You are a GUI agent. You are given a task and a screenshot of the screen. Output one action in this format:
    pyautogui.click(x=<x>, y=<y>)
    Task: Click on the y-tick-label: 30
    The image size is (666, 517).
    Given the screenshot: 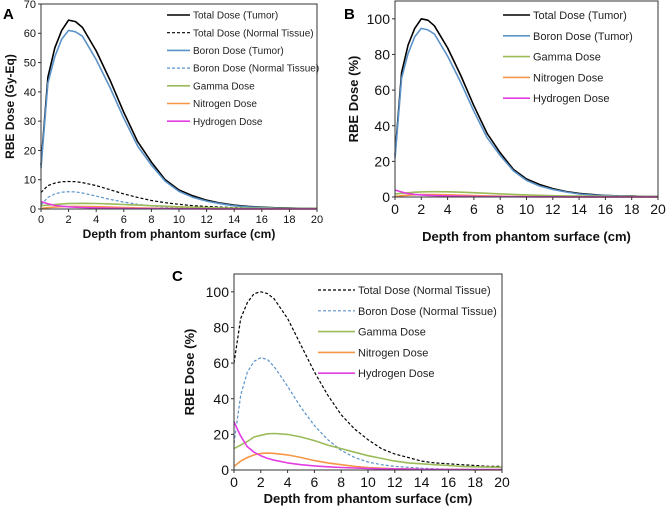 What is the action you would take?
    pyautogui.click(x=30, y=122)
    